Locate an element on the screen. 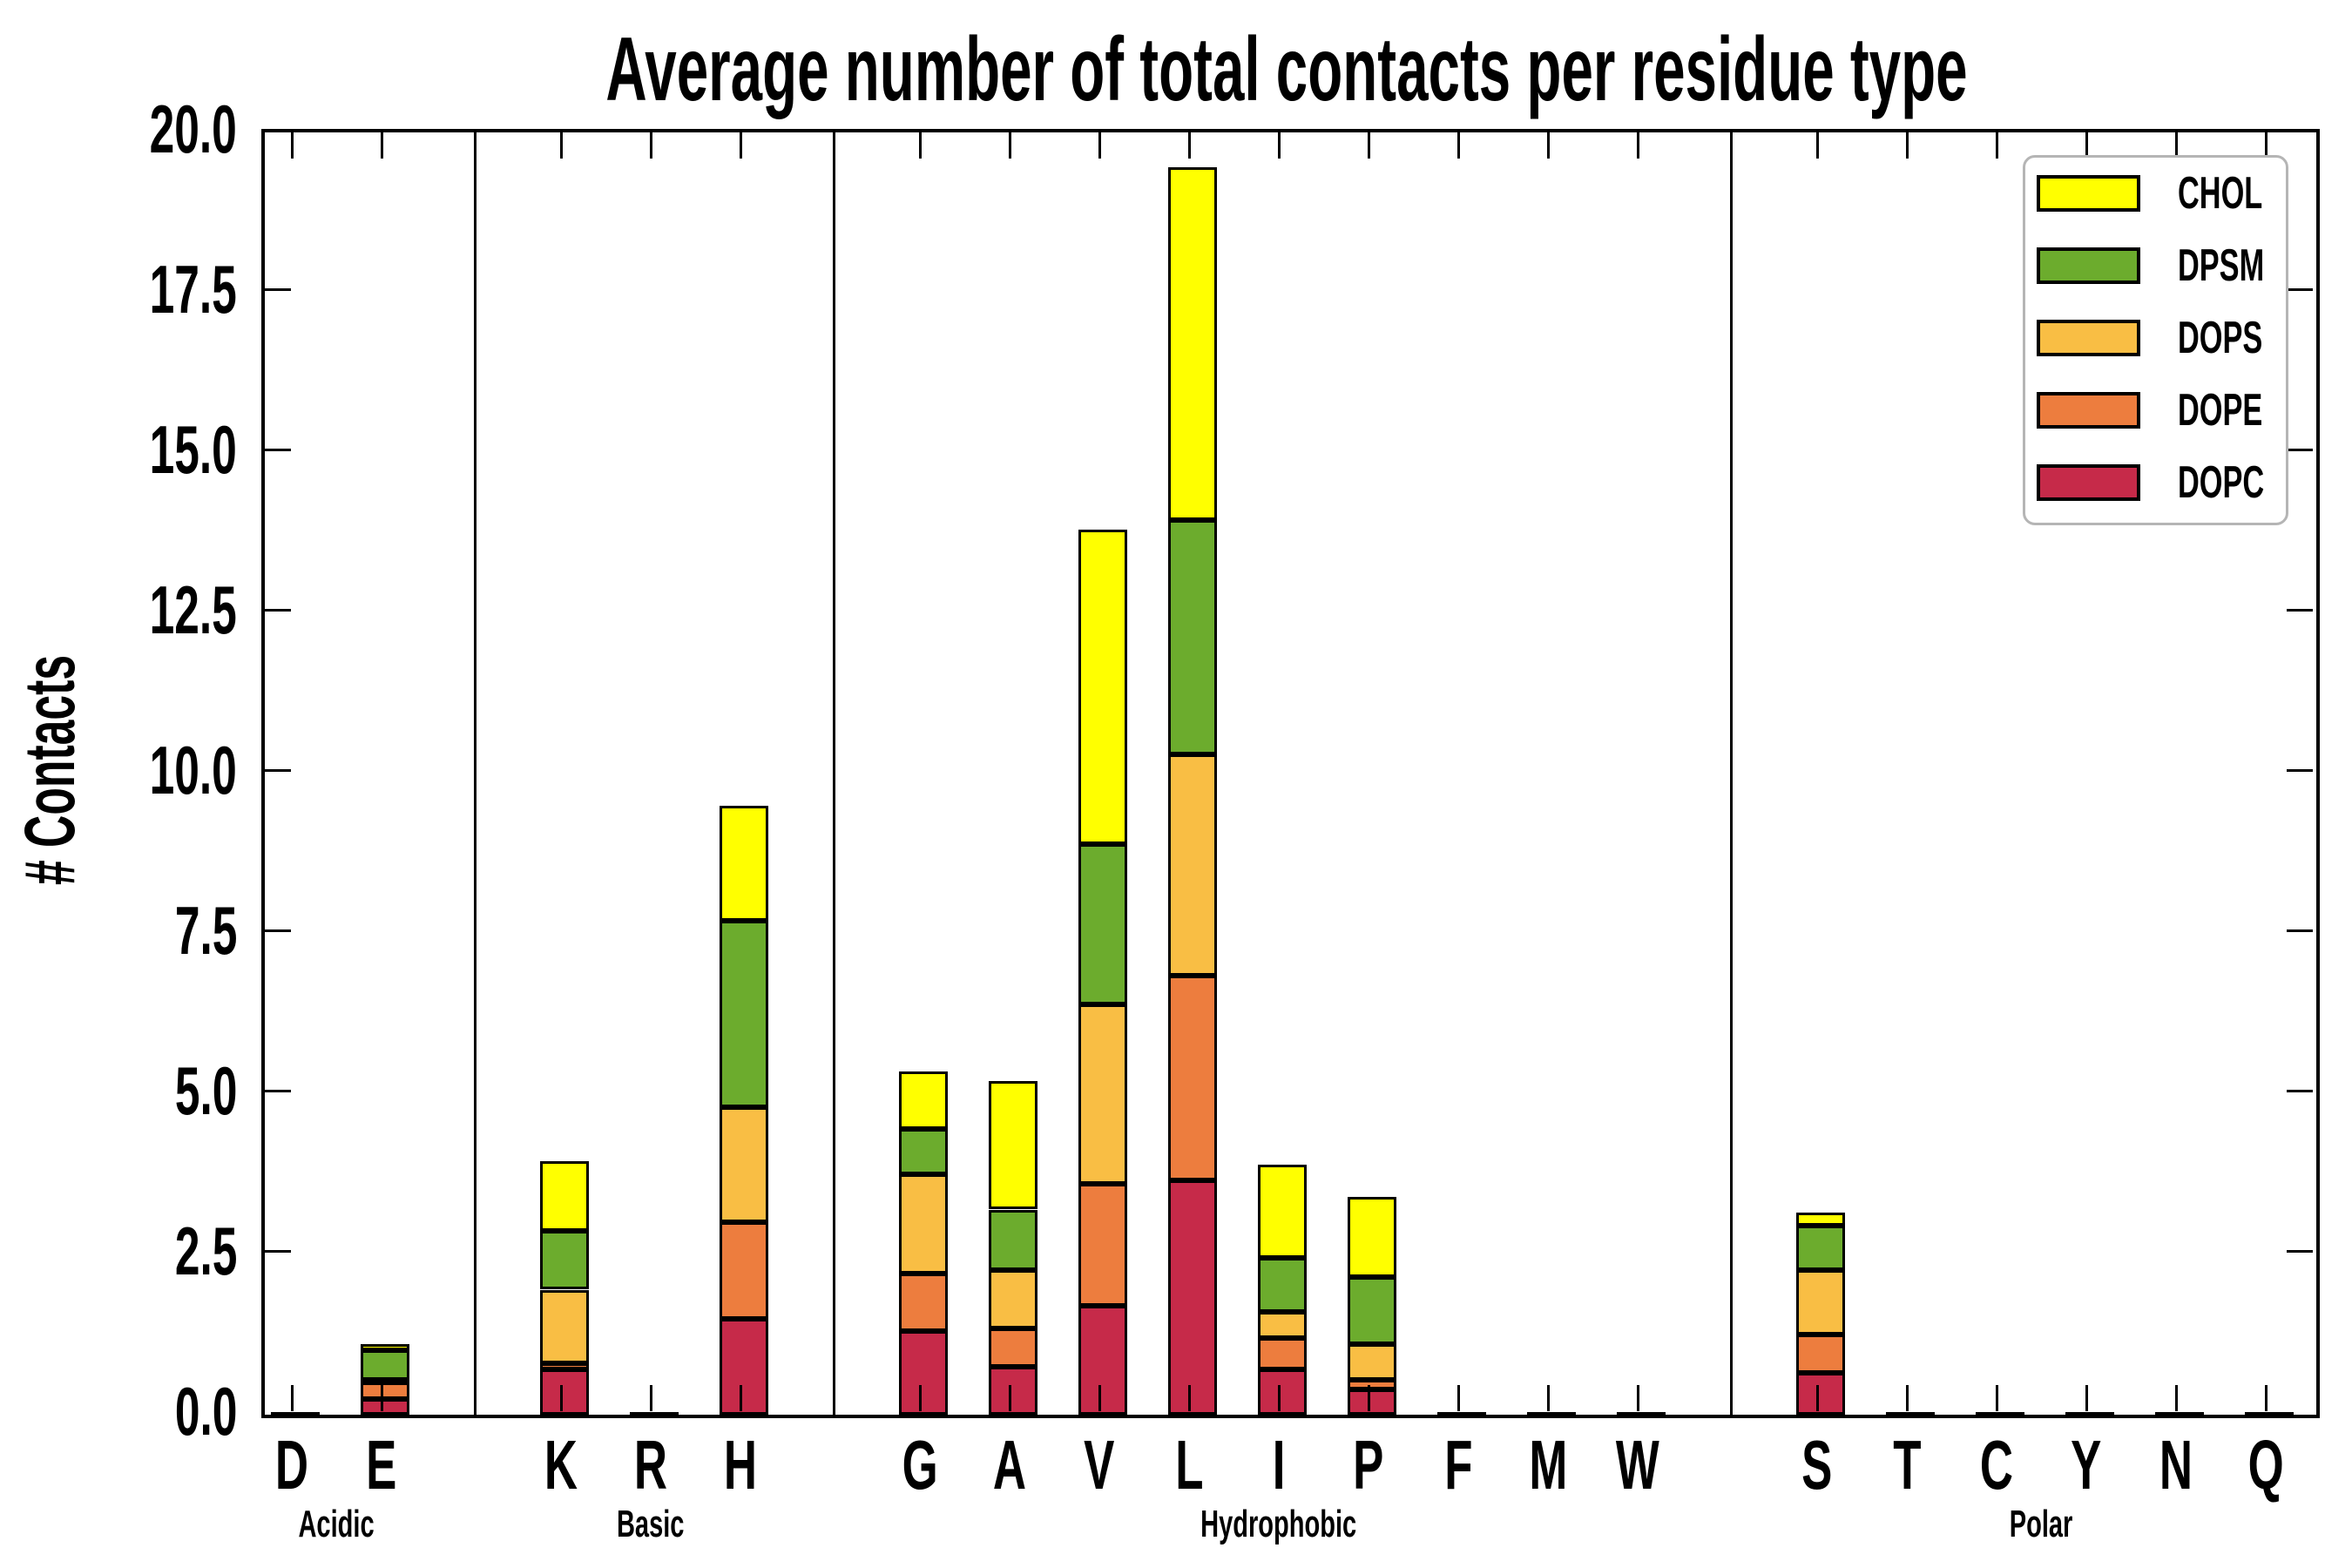 The width and height of the screenshot is (2352, 1568). x-tick-label-R: R is located at coordinates (651, 1465).